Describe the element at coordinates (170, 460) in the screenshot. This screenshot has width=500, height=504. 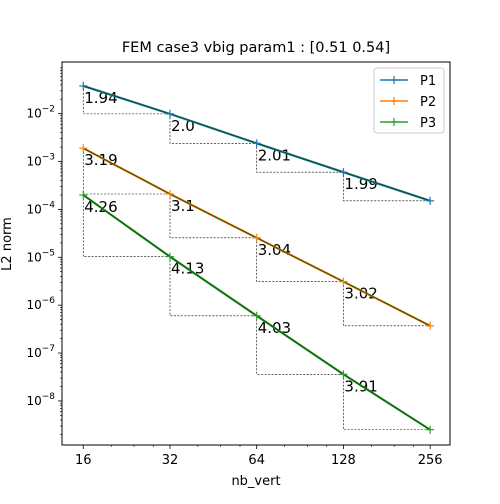
I see `x-tick-label: 32` at that location.